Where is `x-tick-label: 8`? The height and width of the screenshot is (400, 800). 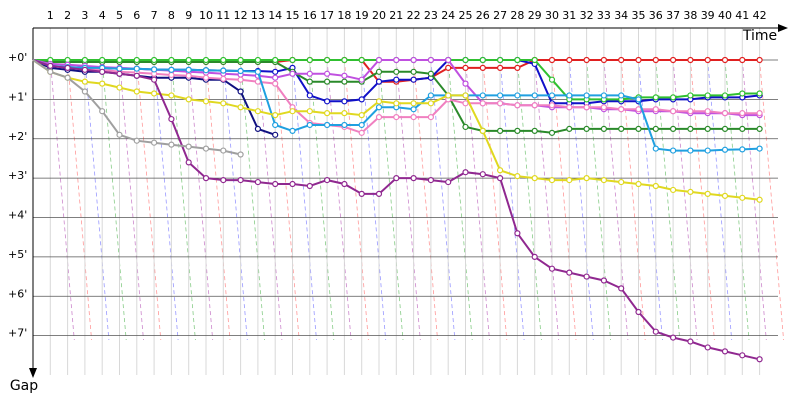 x-tick-label: 8 is located at coordinates (171, 15).